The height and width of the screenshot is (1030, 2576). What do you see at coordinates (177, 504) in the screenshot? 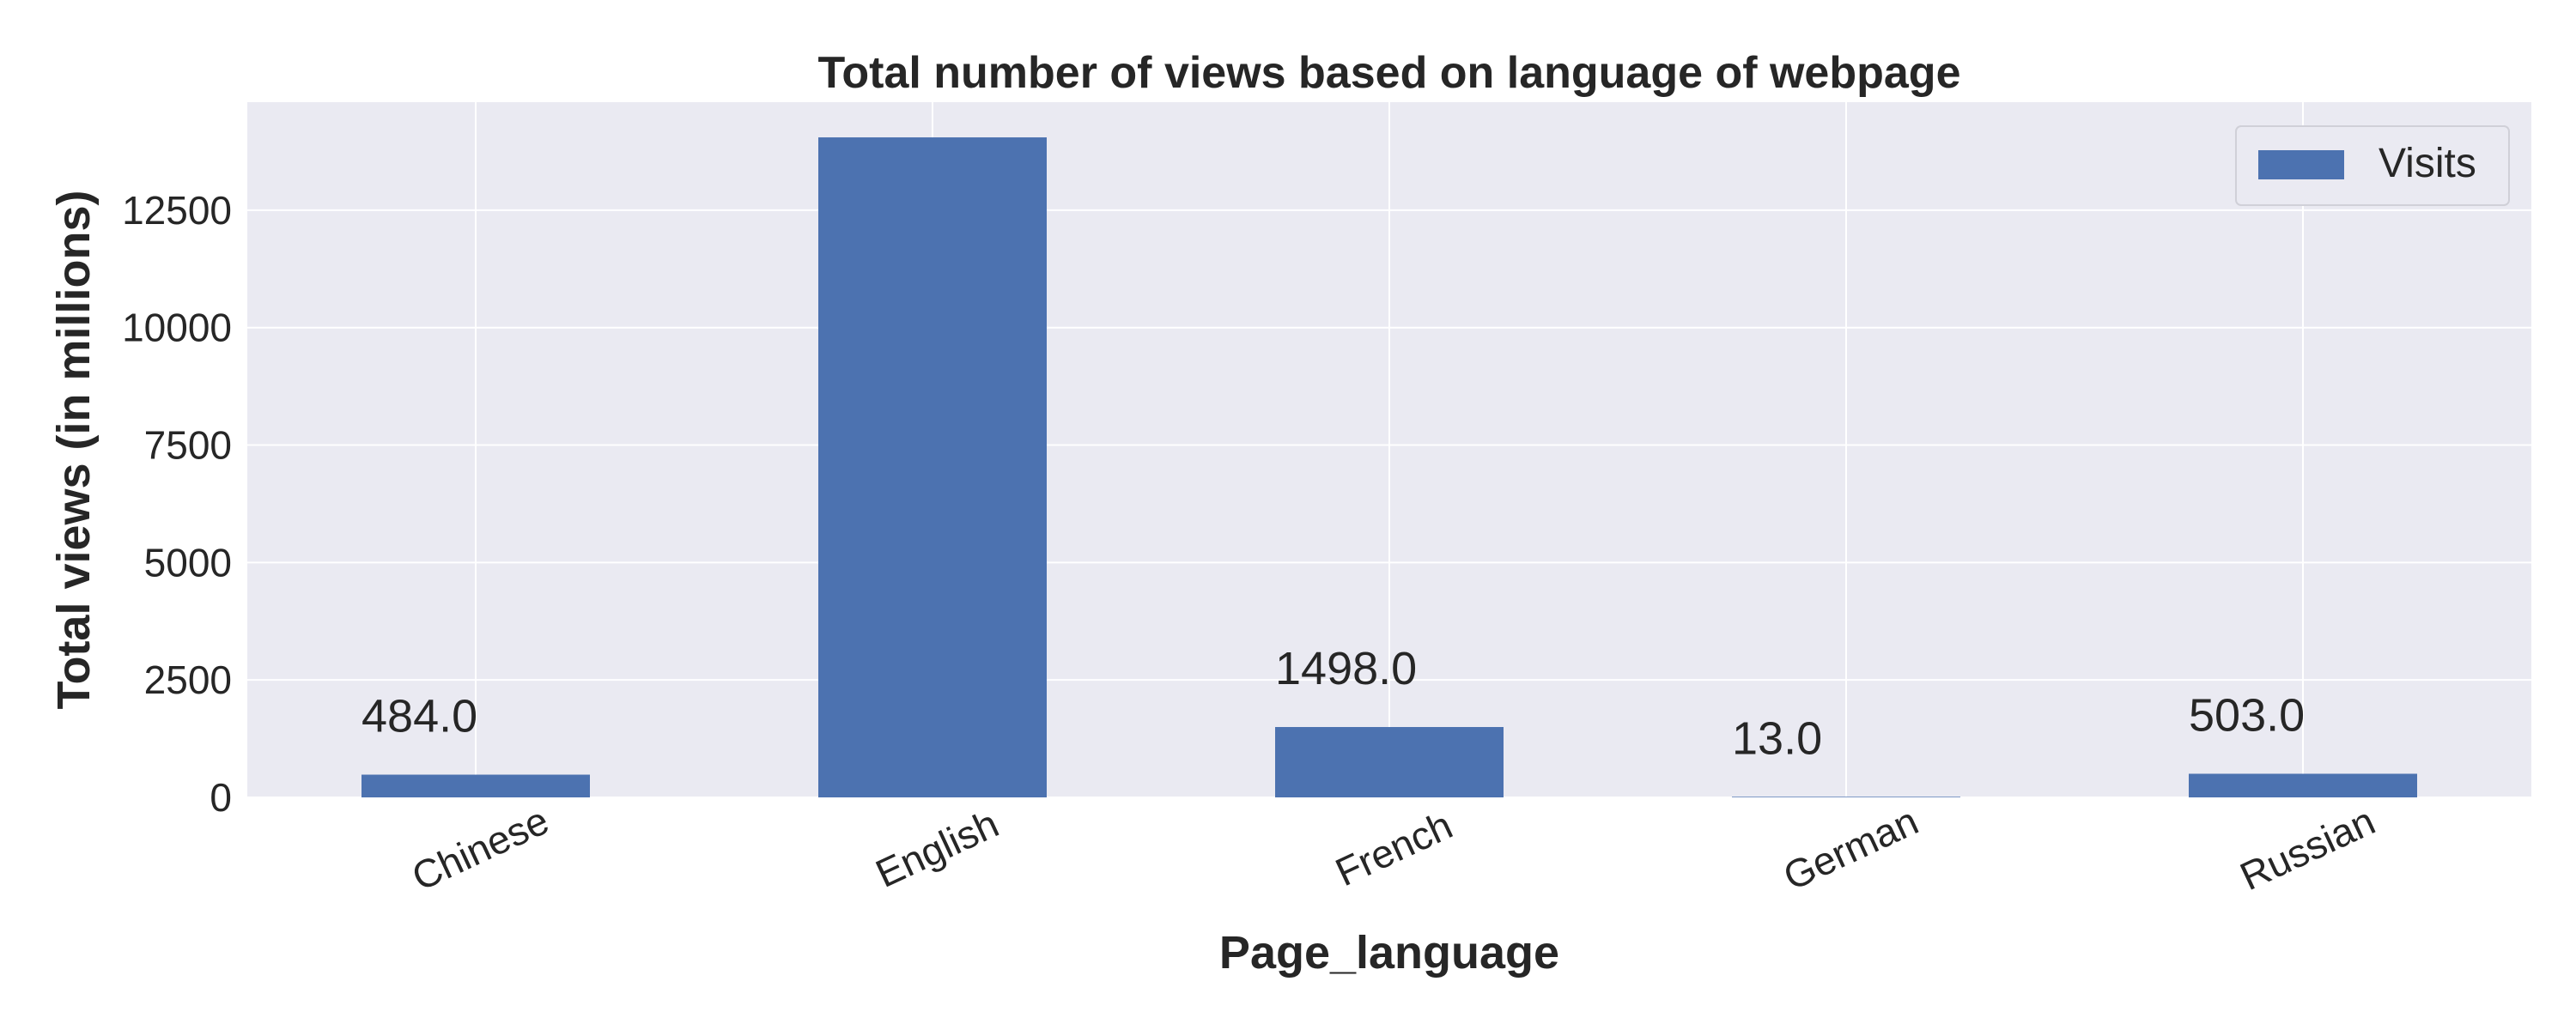
I see `y-axis-ticks: 0 2500 5000 7500 10000 12500` at bounding box center [177, 504].